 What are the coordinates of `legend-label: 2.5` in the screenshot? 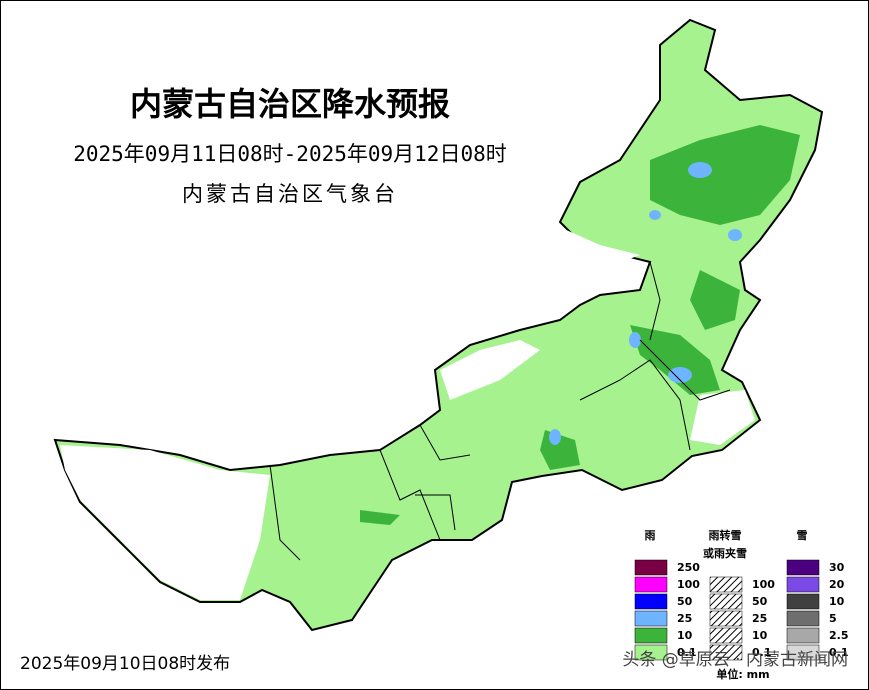 It's located at (839, 635).